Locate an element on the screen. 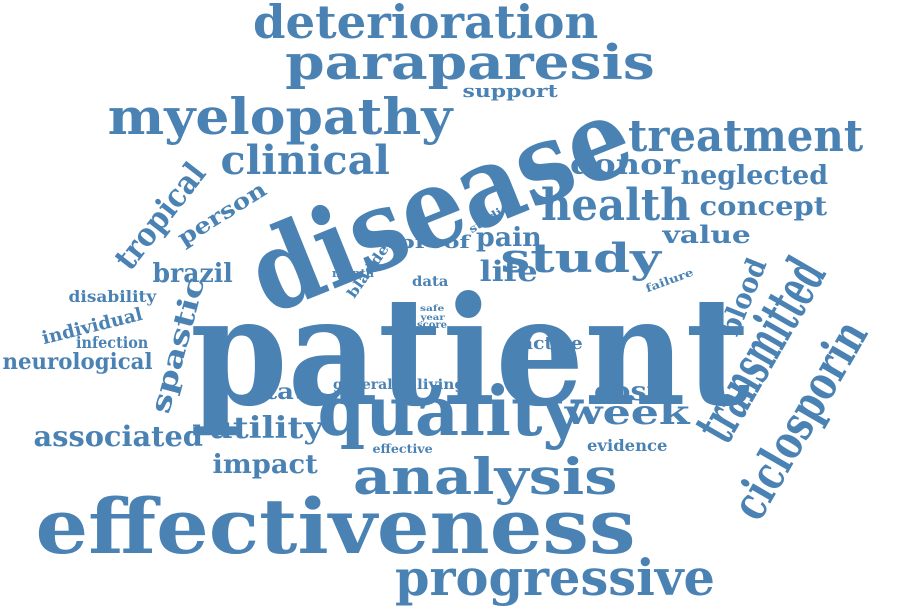 Image resolution: width=900 pixels, height=614 pixels. word-score: score is located at coordinates (432, 325).